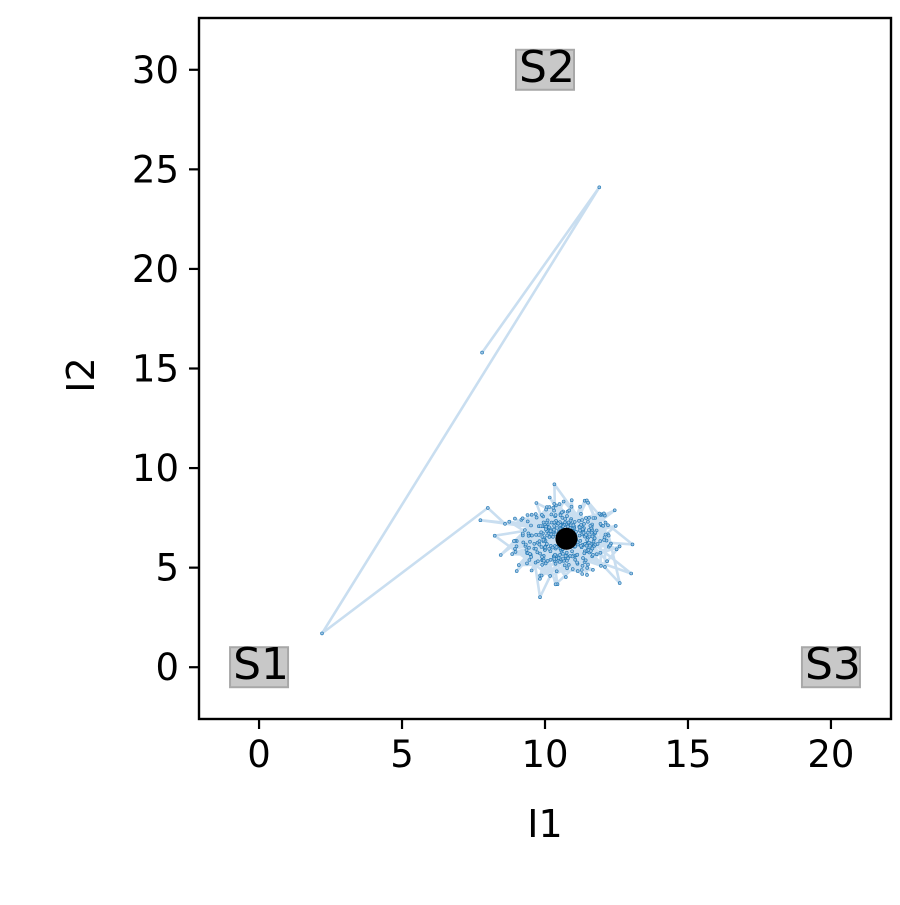 Image resolution: width=900 pixels, height=905 pixels. I want to click on x-tick-label: 0, so click(259, 754).